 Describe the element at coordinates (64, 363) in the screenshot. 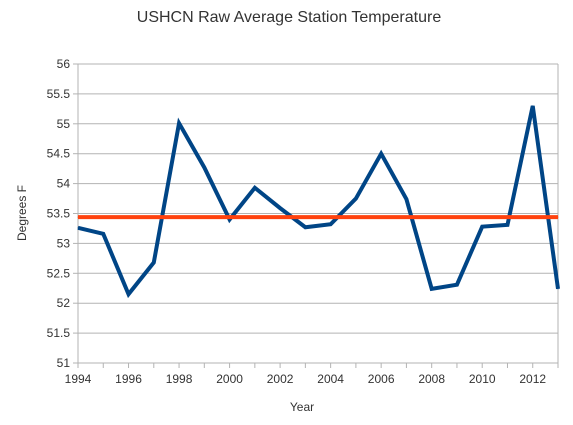

I see `y-tick-label: 51` at that location.